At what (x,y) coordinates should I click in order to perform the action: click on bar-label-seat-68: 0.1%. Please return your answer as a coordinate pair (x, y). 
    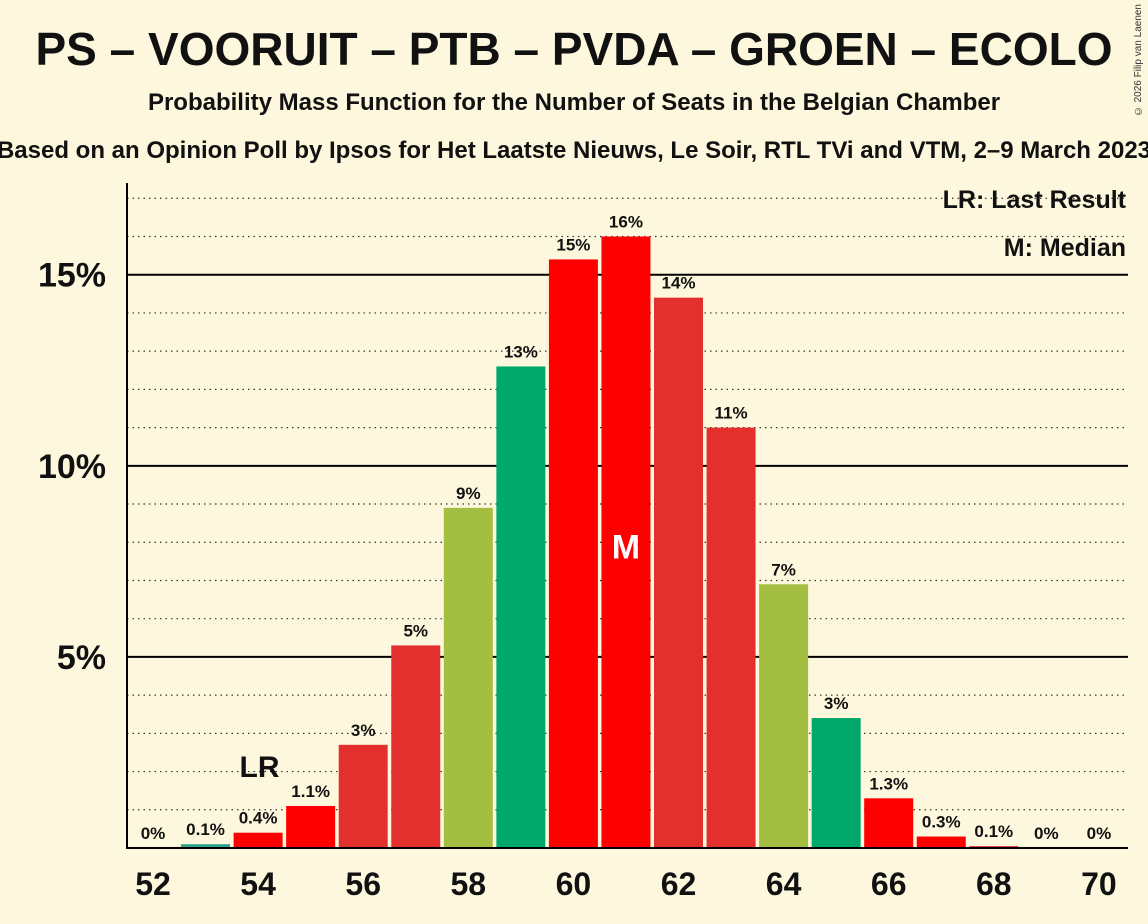
    Looking at the image, I should click on (993, 831).